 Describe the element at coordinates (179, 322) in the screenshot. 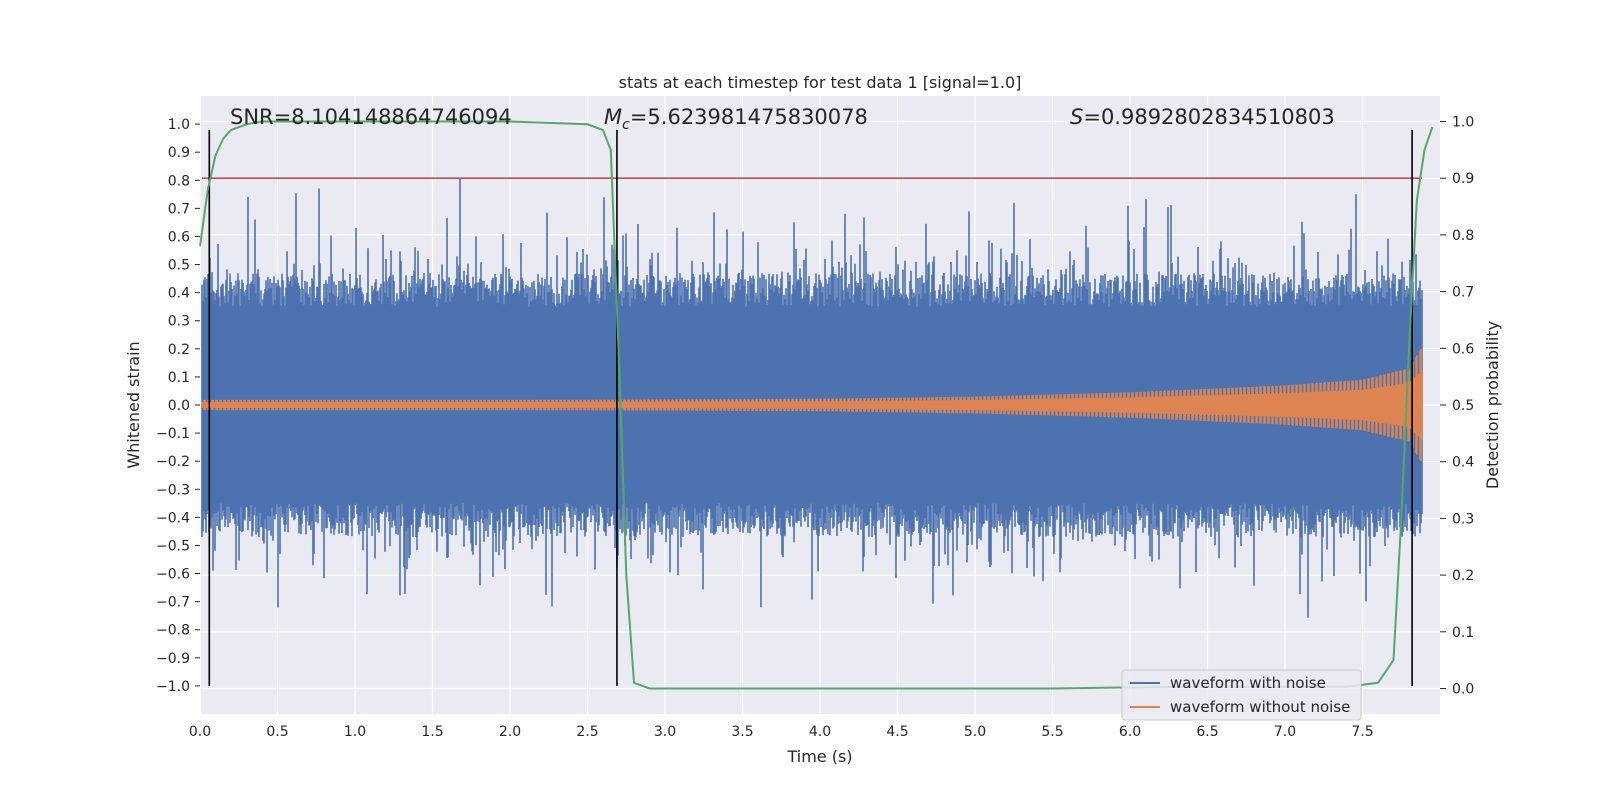

I see `y-tick-label: 0.3` at that location.